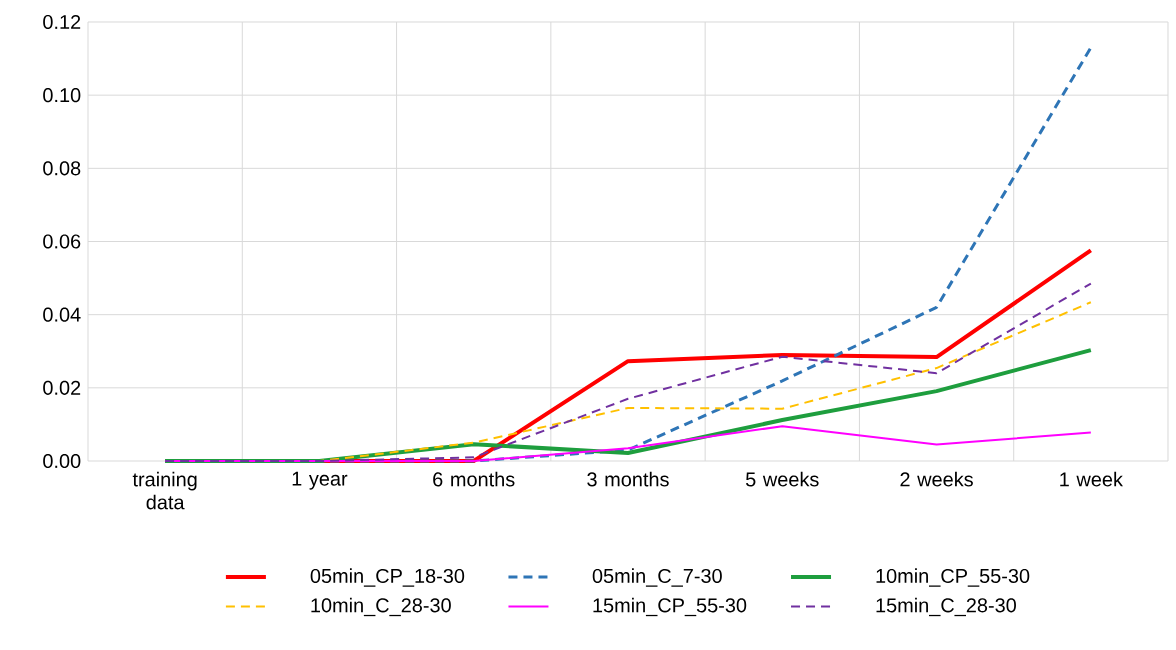  Describe the element at coordinates (62, 241) in the screenshot. I see `y-tick-label: 0.06` at that location.